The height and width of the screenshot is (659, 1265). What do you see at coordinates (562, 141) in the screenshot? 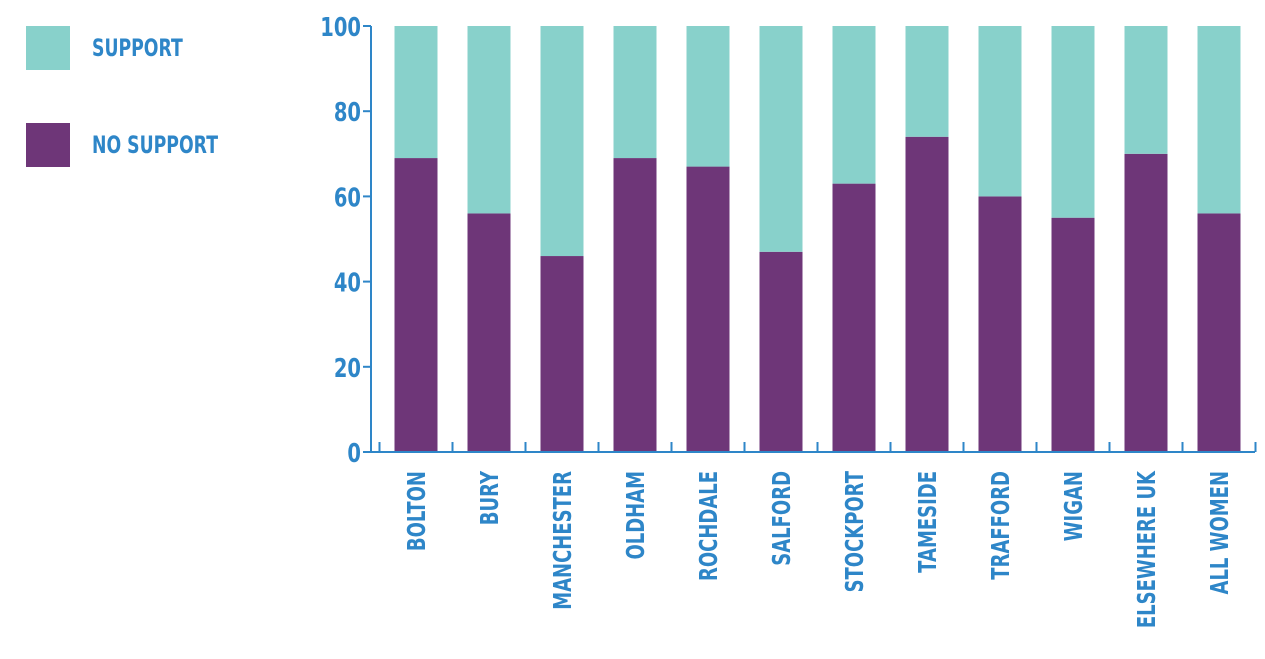
I see `bar-support-manchester` at bounding box center [562, 141].